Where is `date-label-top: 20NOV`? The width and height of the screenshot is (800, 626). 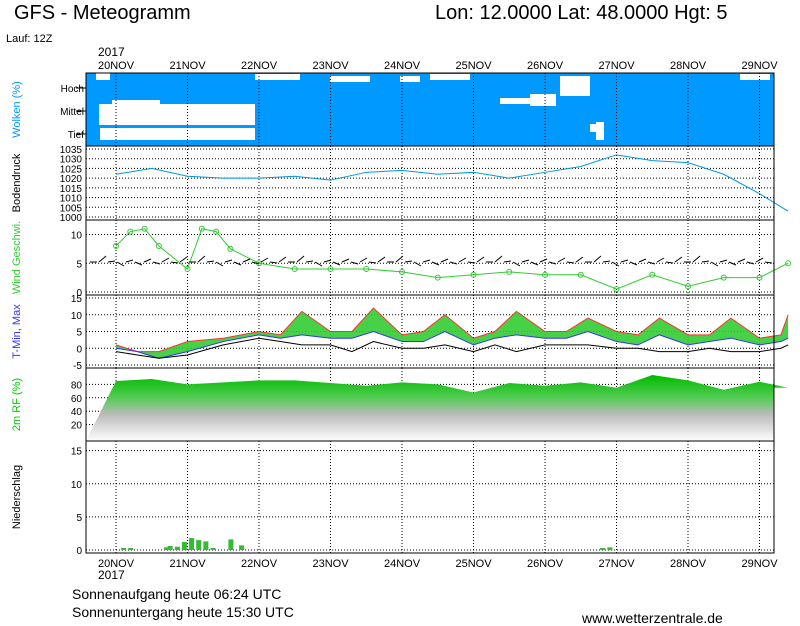 date-label-top: 20NOV is located at coordinates (116, 66).